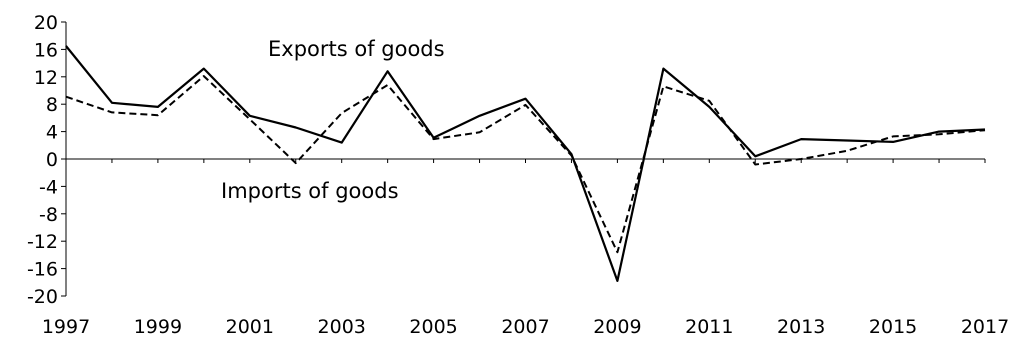 The height and width of the screenshot is (341, 1017). What do you see at coordinates (46, 78) in the screenshot?
I see `y-tick-label: 12` at bounding box center [46, 78].